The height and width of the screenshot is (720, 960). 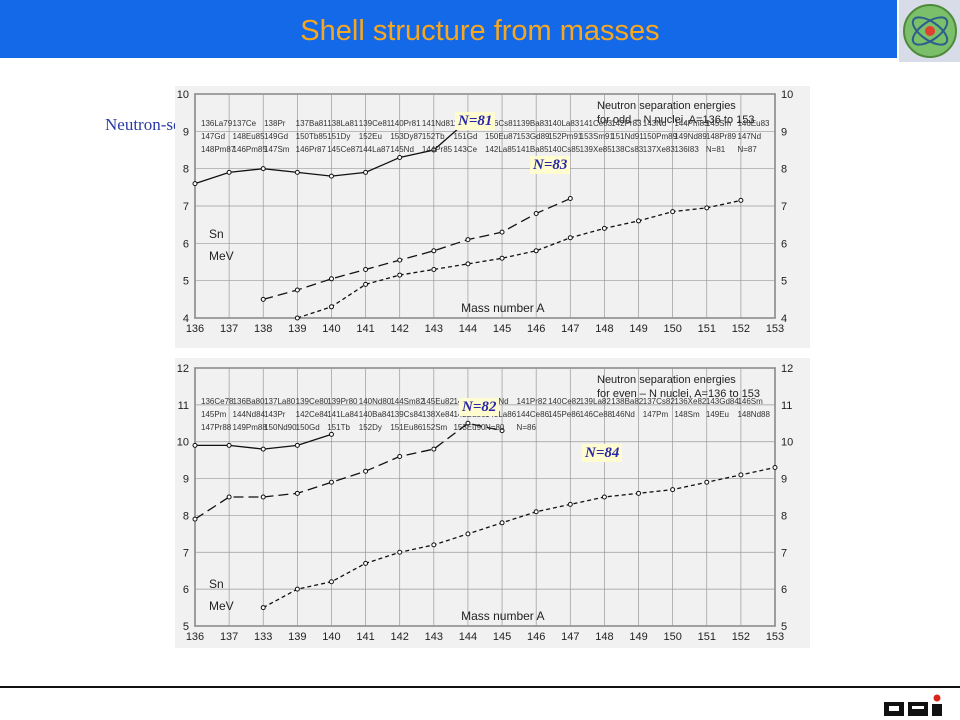 I want to click on x-tick-label: 153, so click(x=775, y=329).